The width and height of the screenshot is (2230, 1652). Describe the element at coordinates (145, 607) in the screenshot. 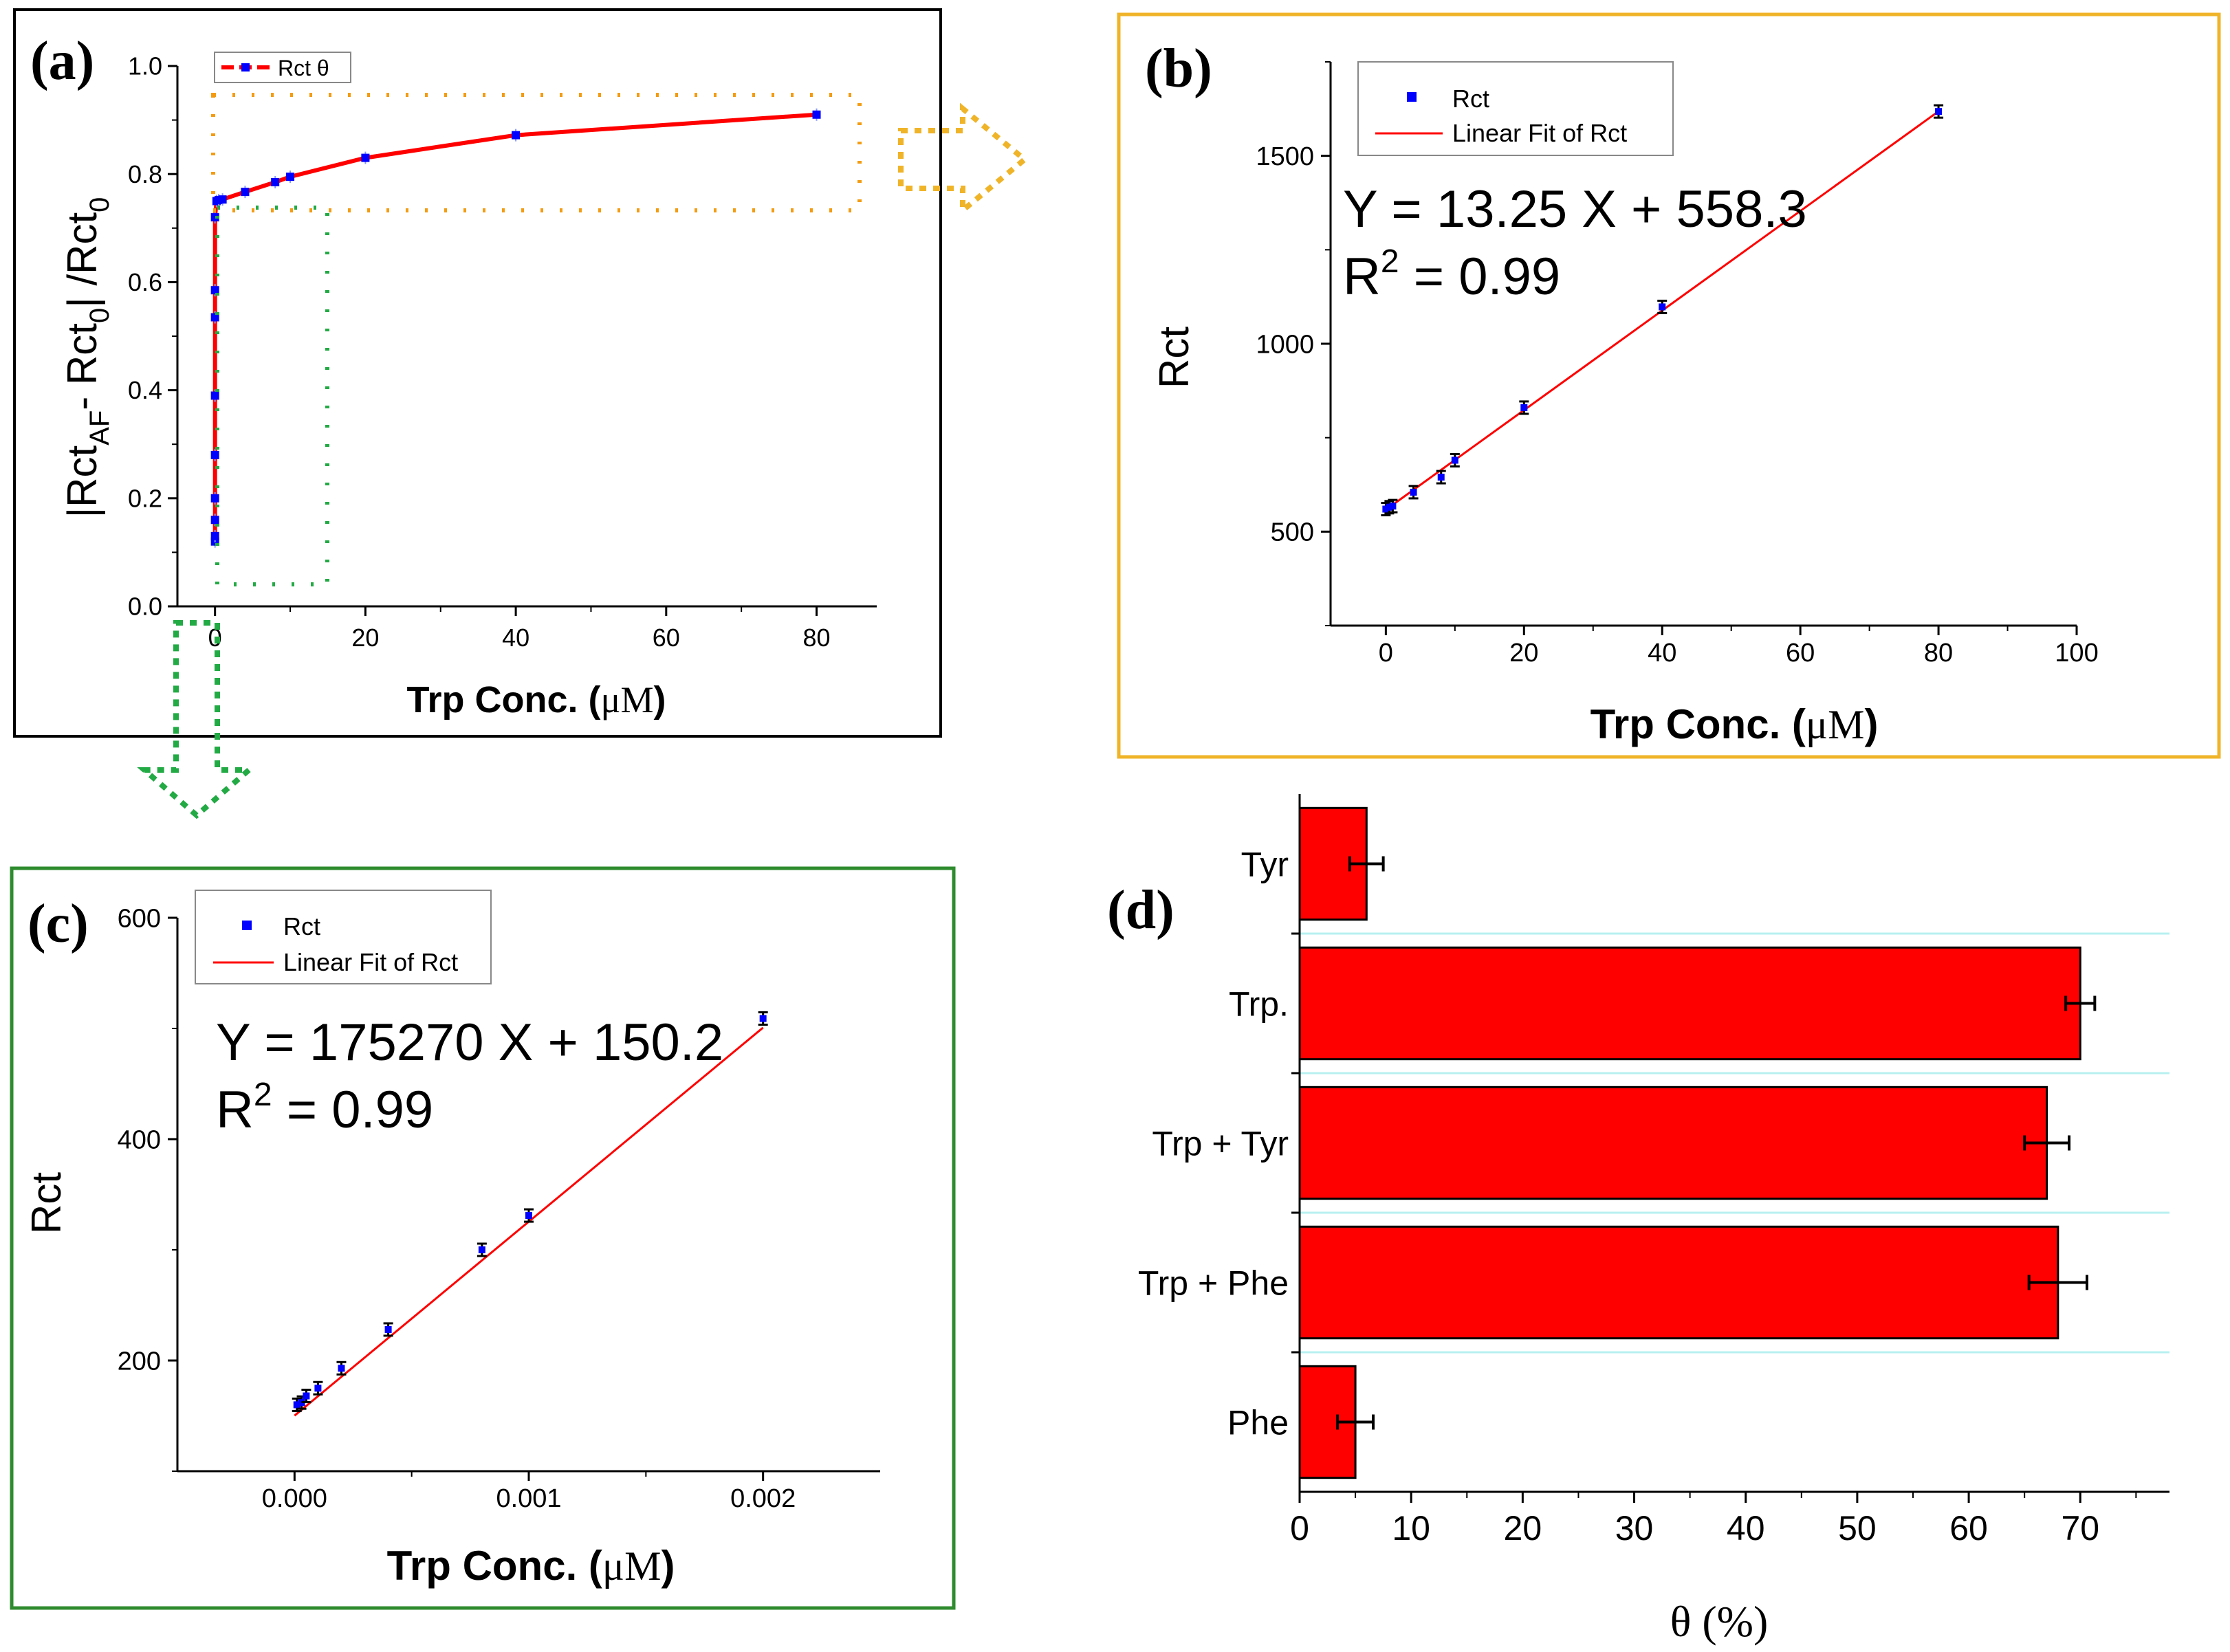

I see `y-tick-label: 0.0` at that location.